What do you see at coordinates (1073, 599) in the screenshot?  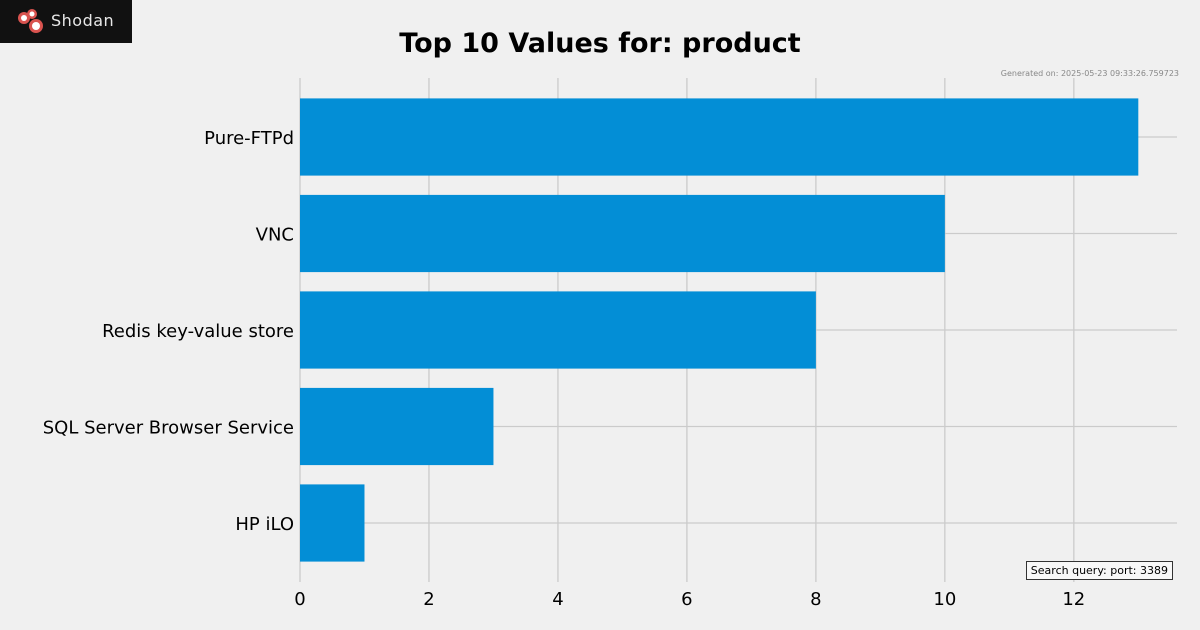 I see `x-tick-label: 12` at bounding box center [1073, 599].